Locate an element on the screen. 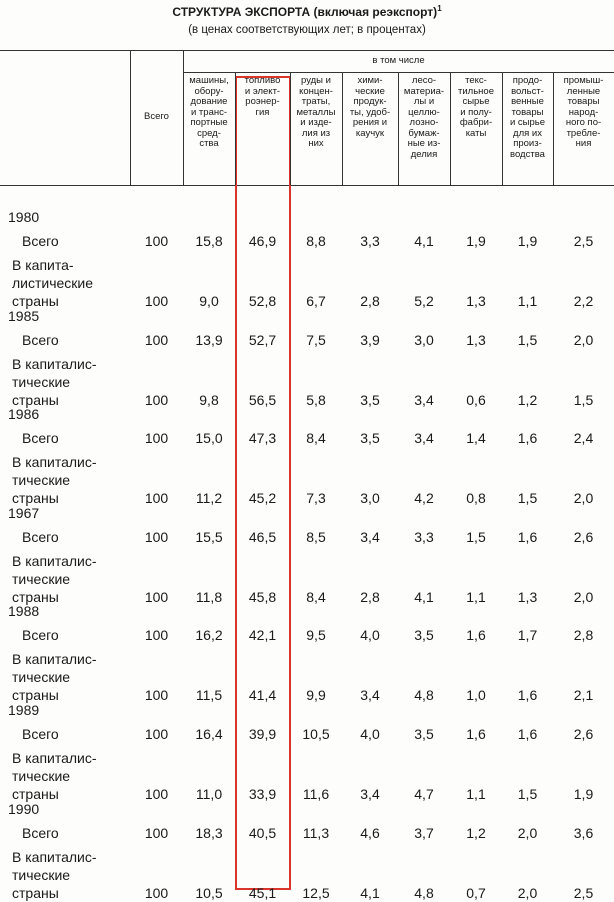 Image resolution: width=614 pixels, height=902 pixels. year: 1986 is located at coordinates (24, 414).